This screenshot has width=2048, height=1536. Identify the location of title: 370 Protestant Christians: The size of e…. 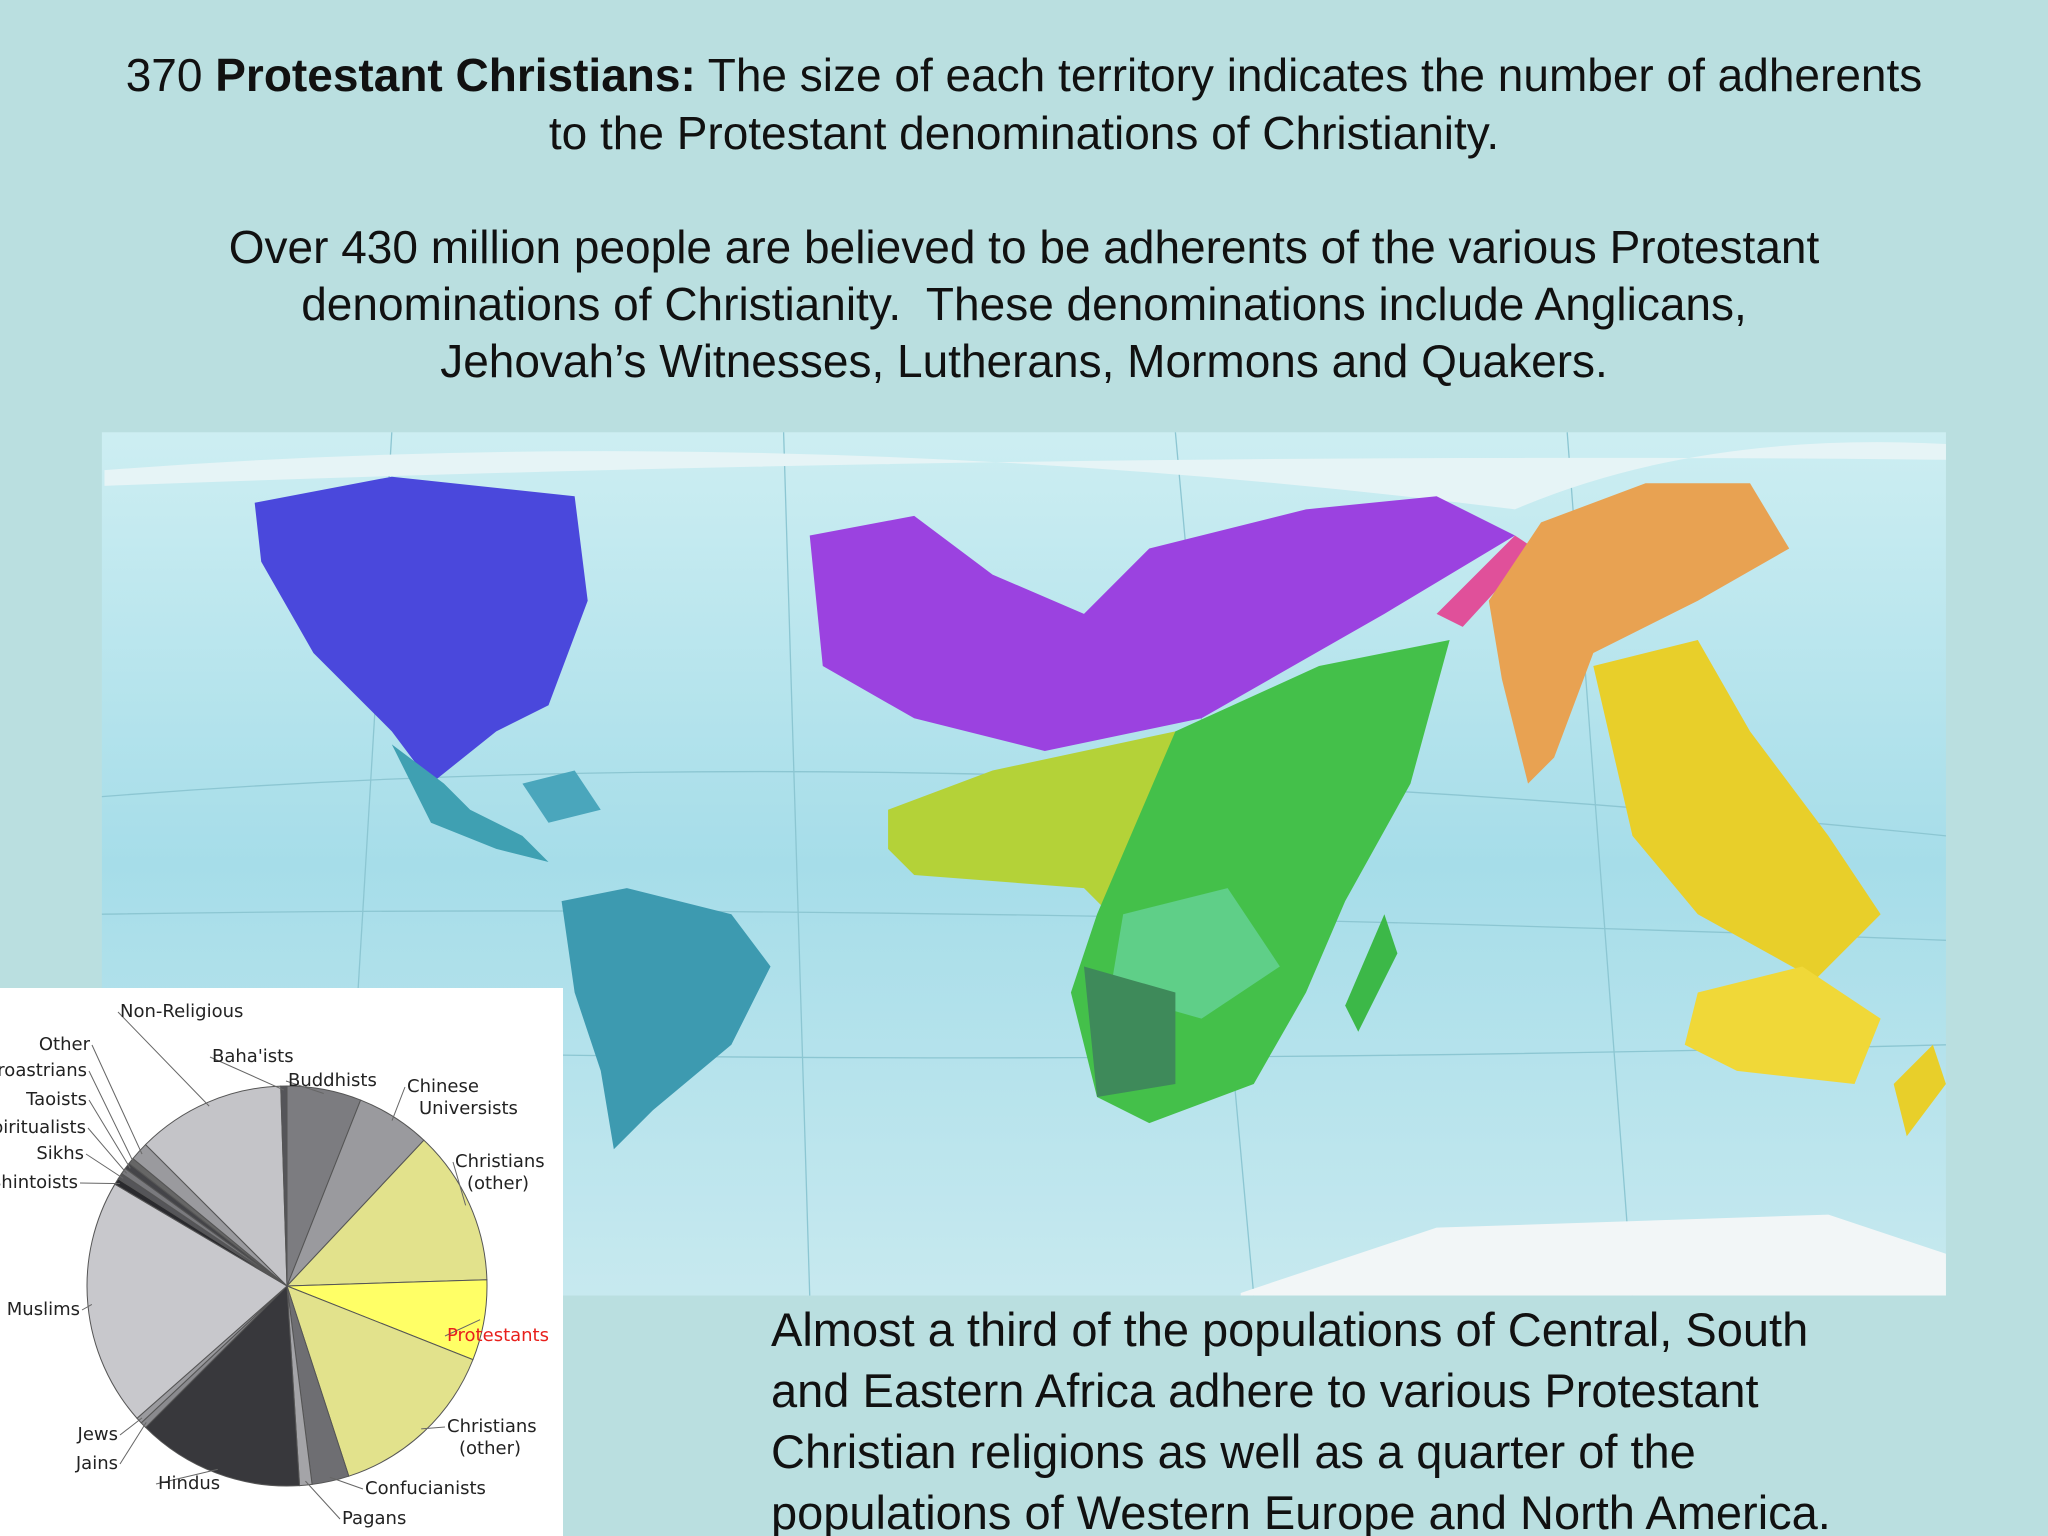
(1024, 104).